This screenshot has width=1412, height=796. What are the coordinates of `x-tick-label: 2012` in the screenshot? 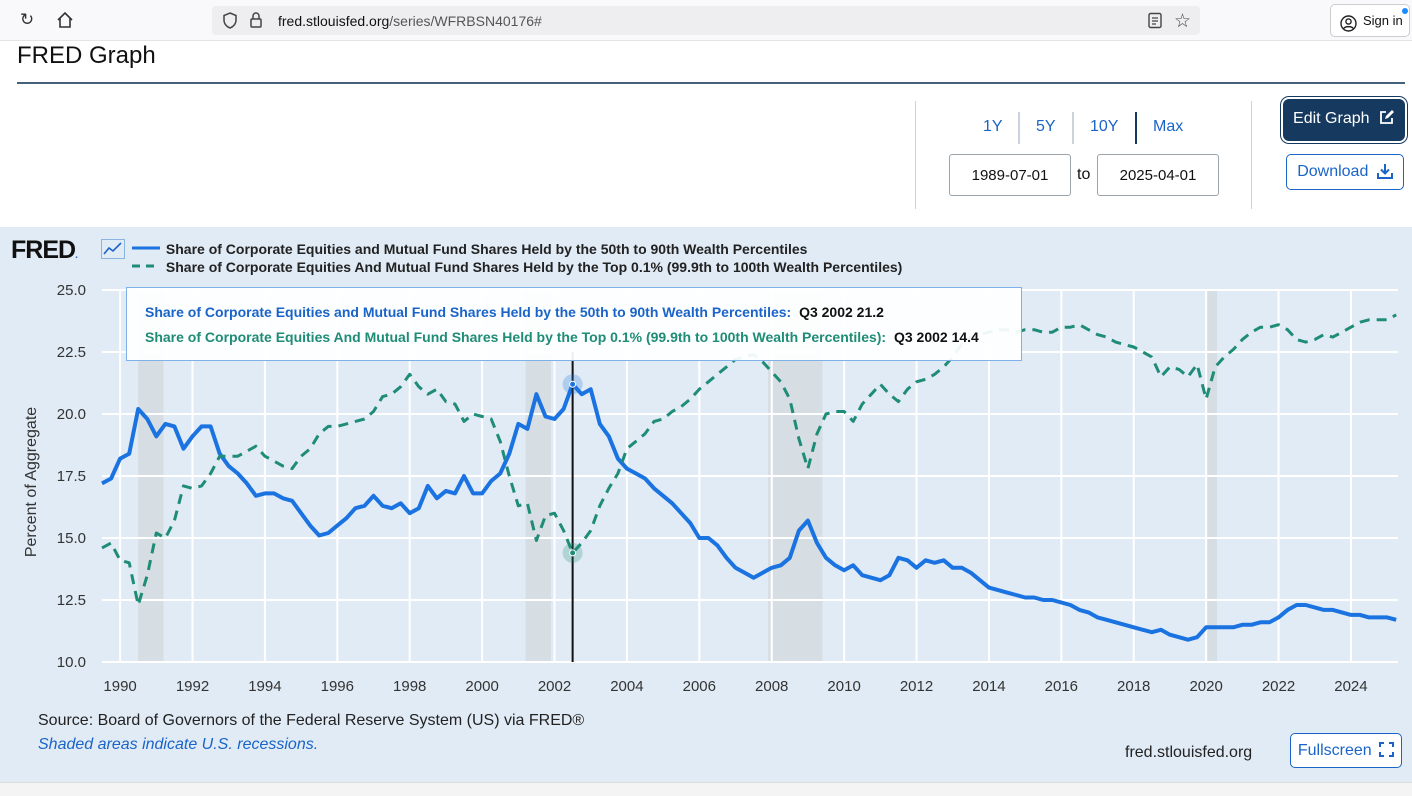 It's located at (916, 686).